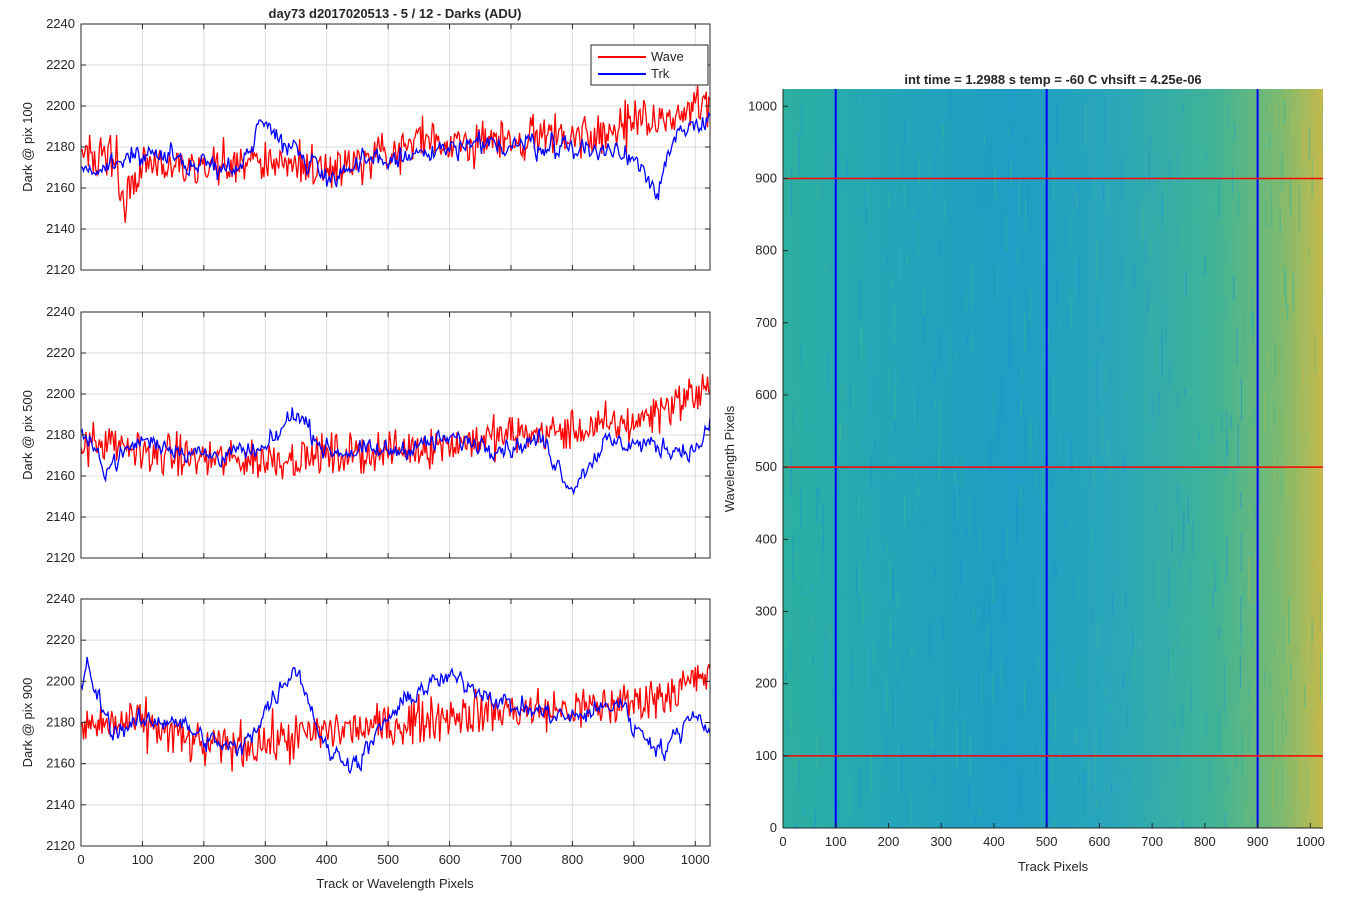  What do you see at coordinates (60, 639) in the screenshot?
I see `y-tick-label: 2220` at bounding box center [60, 639].